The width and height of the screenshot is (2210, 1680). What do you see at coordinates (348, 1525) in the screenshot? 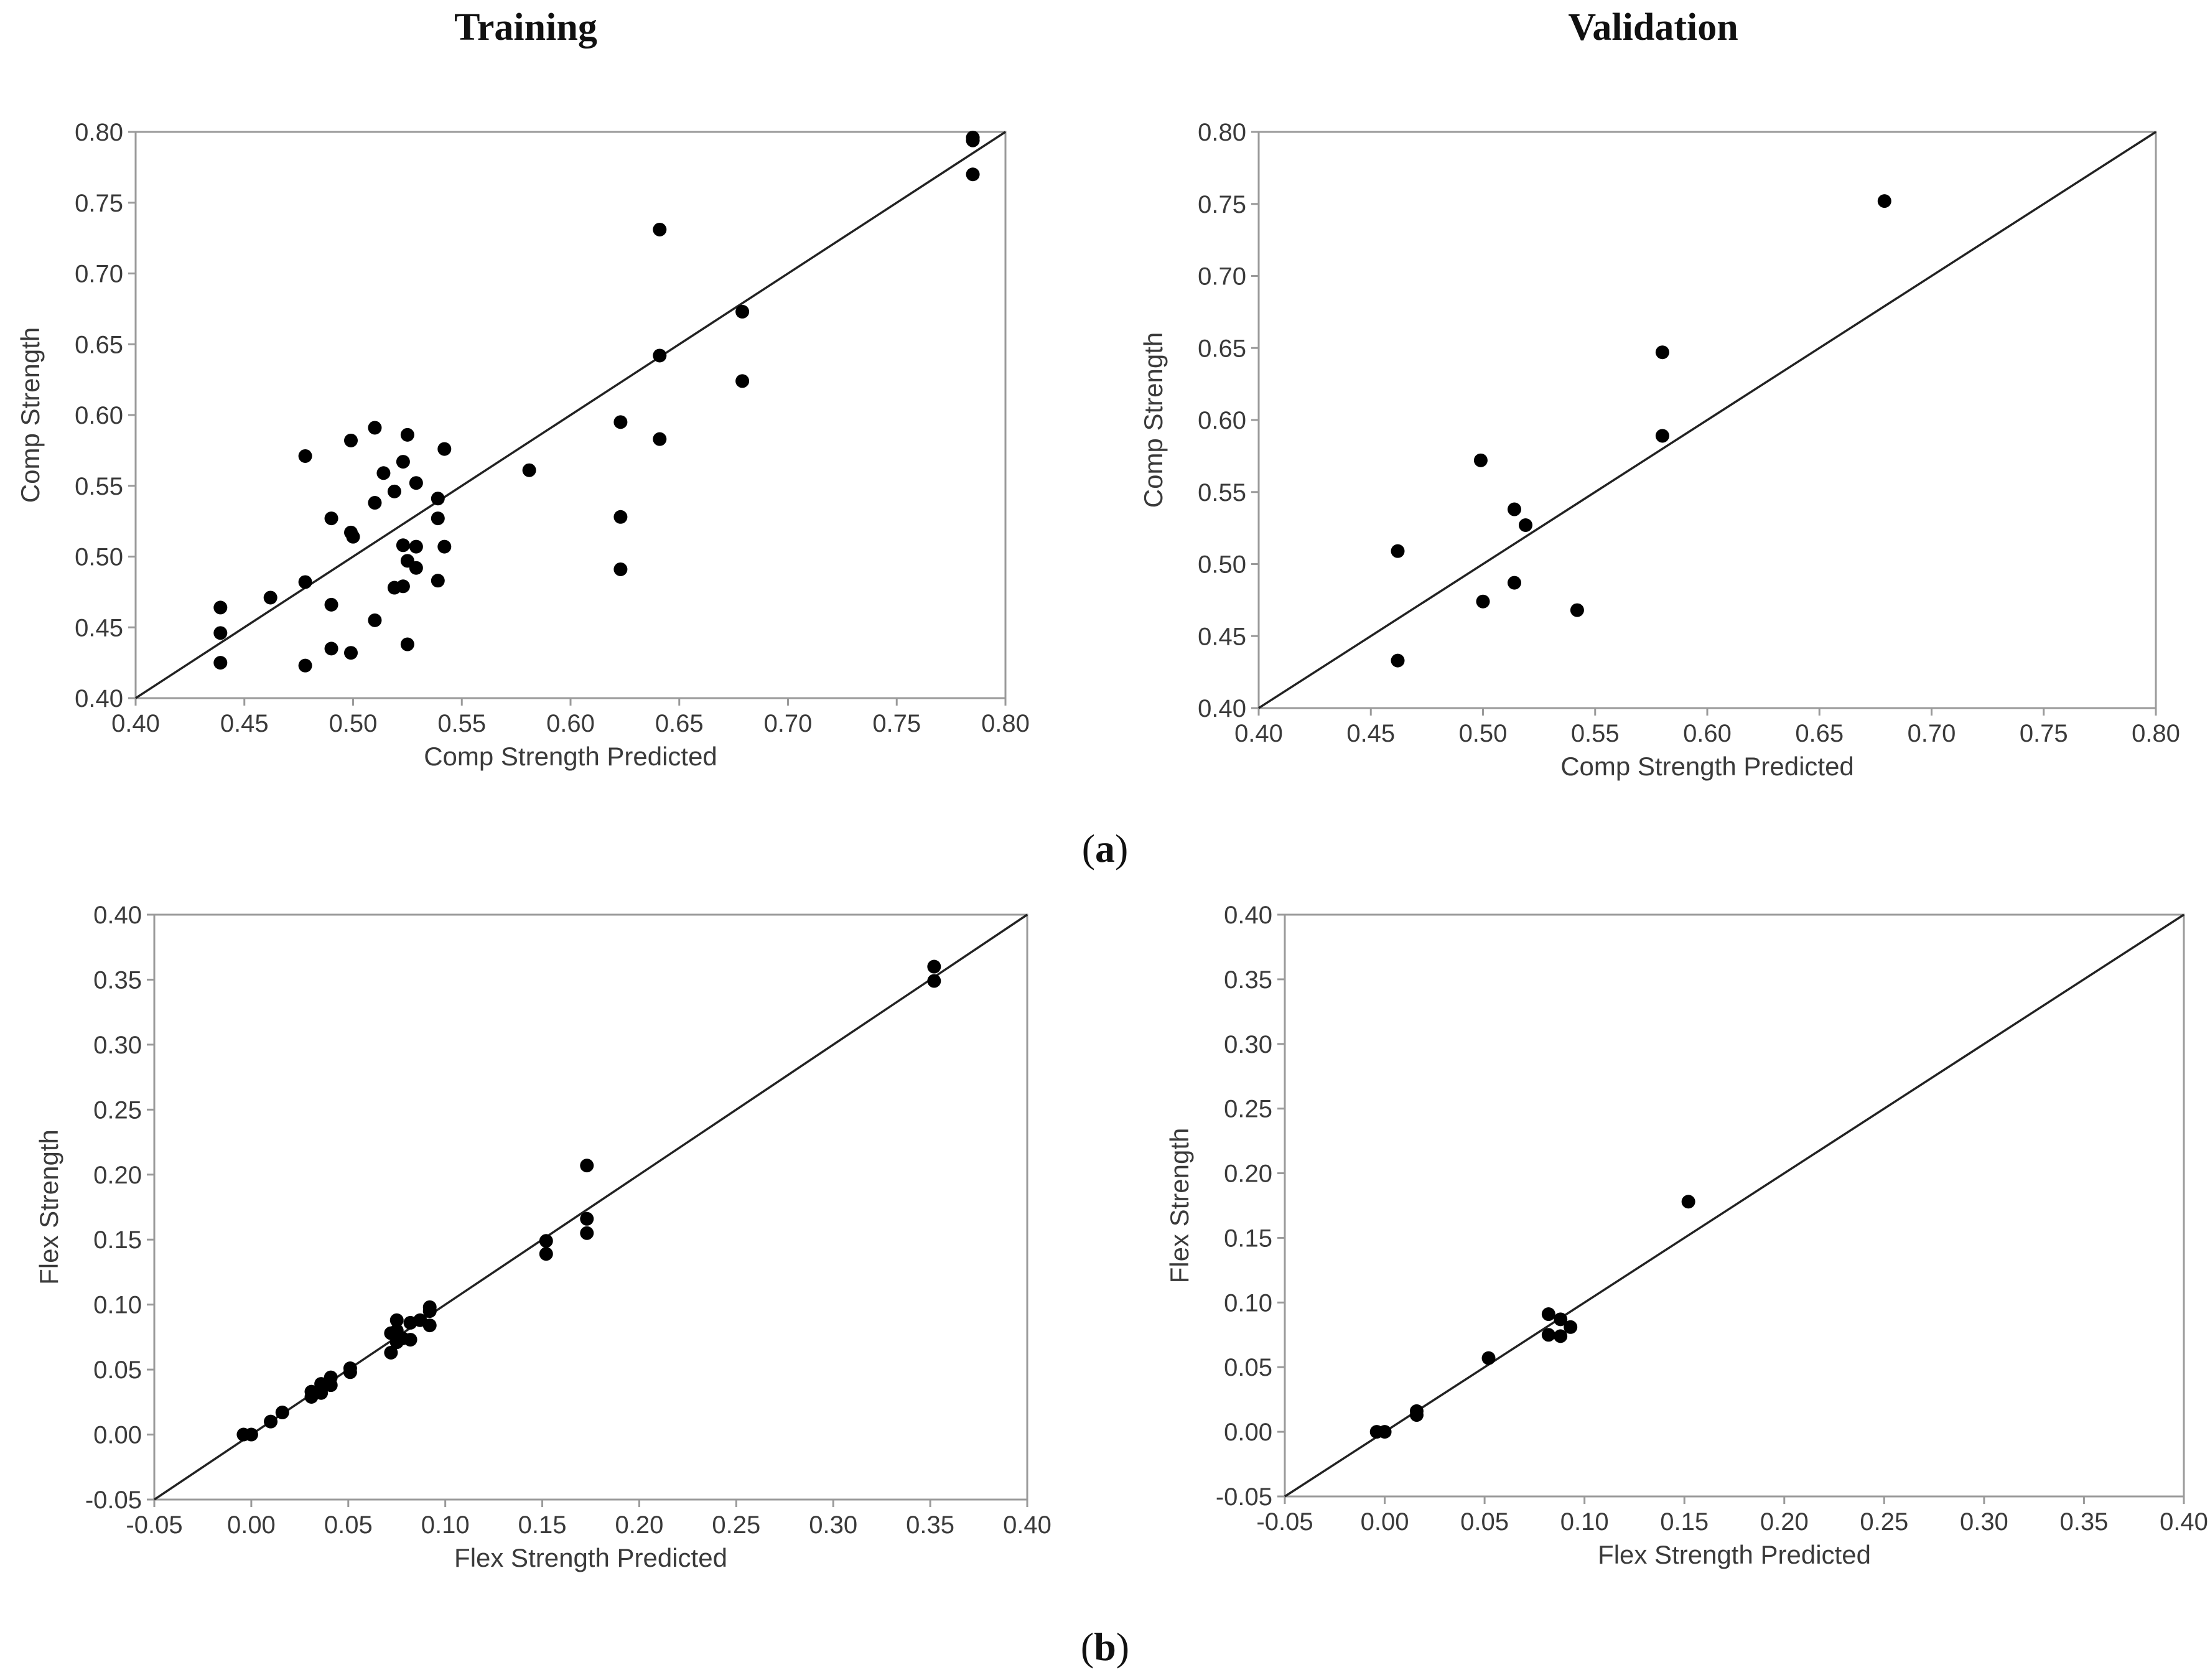
I see `x-tick-label: 0.05` at bounding box center [348, 1525].